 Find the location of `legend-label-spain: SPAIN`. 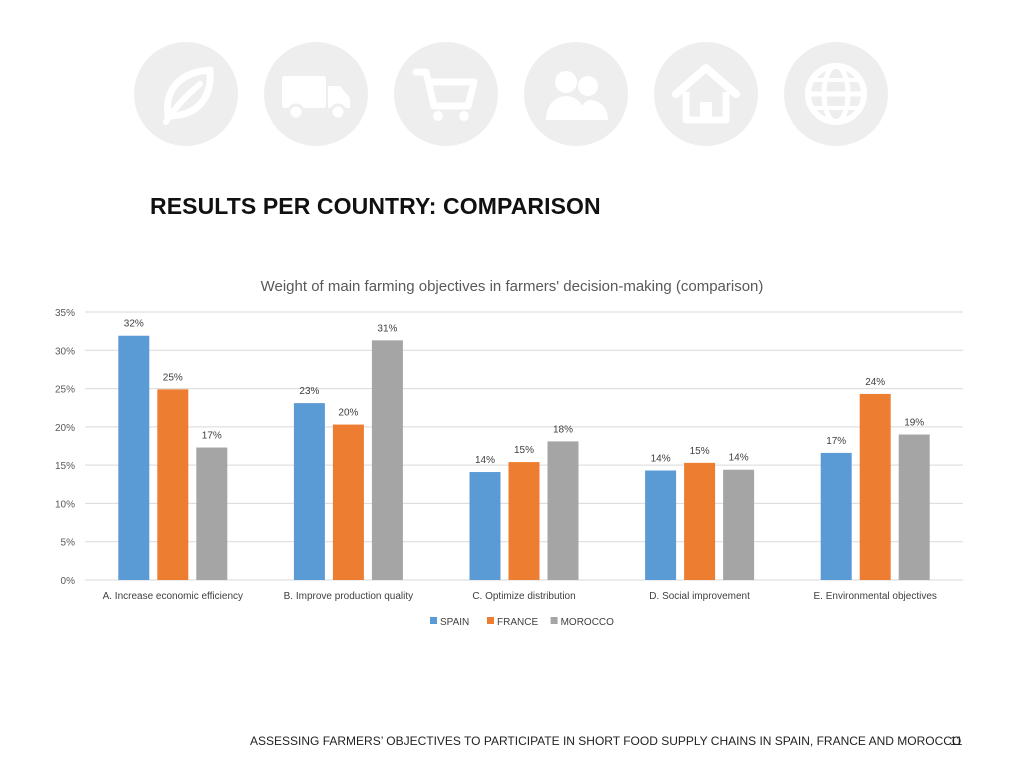

legend-label-spain: SPAIN is located at coordinates (454, 622).